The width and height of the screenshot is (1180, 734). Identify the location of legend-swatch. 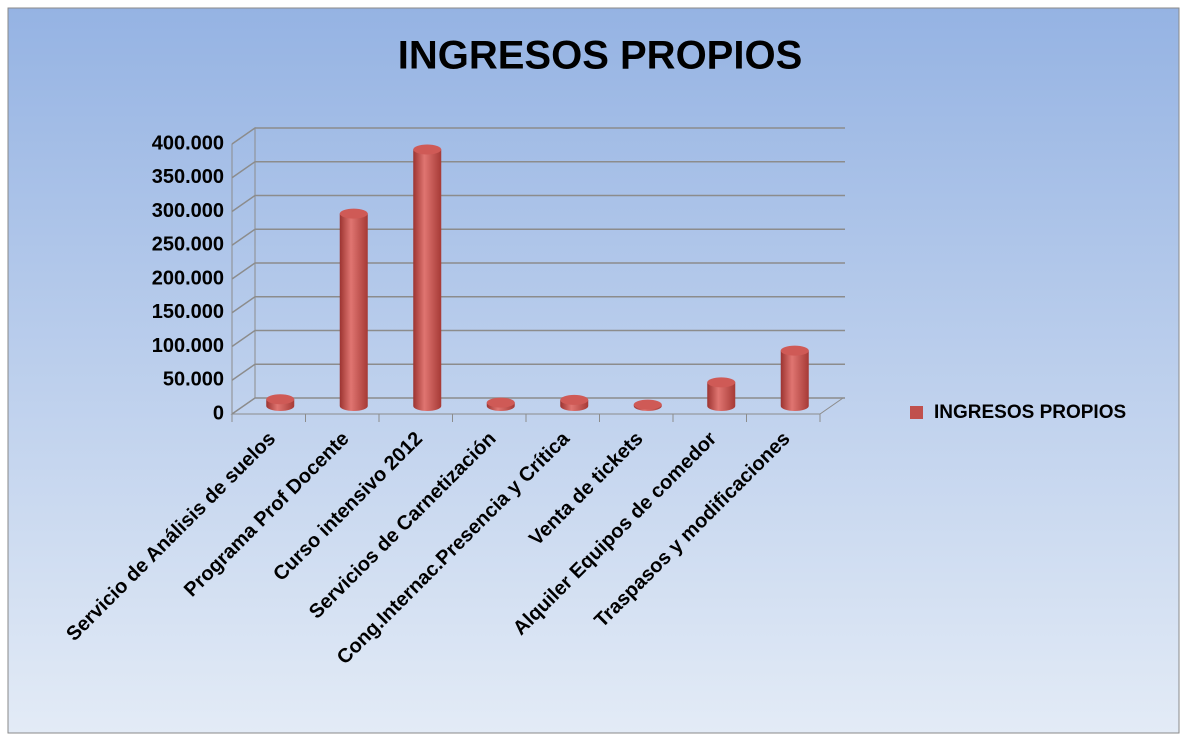
(916, 412).